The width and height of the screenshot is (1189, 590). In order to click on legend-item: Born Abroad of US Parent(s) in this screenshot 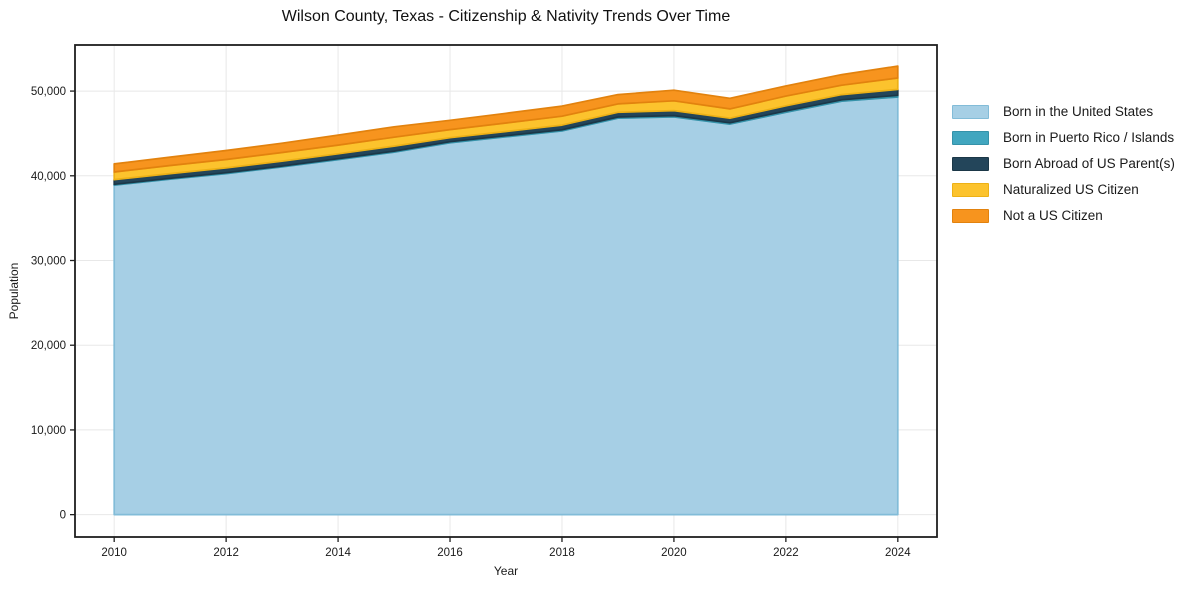, I will do `click(1063, 163)`.